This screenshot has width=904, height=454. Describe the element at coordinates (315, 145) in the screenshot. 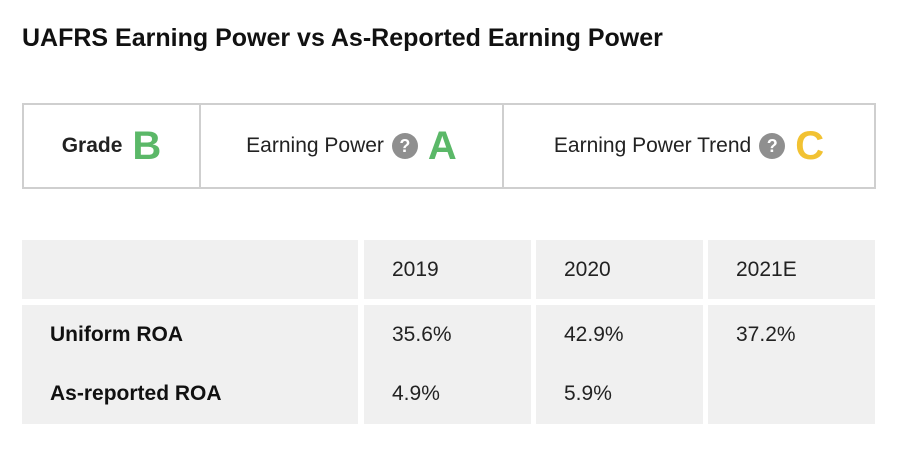

I see `earning-power-label: Earning Power` at that location.